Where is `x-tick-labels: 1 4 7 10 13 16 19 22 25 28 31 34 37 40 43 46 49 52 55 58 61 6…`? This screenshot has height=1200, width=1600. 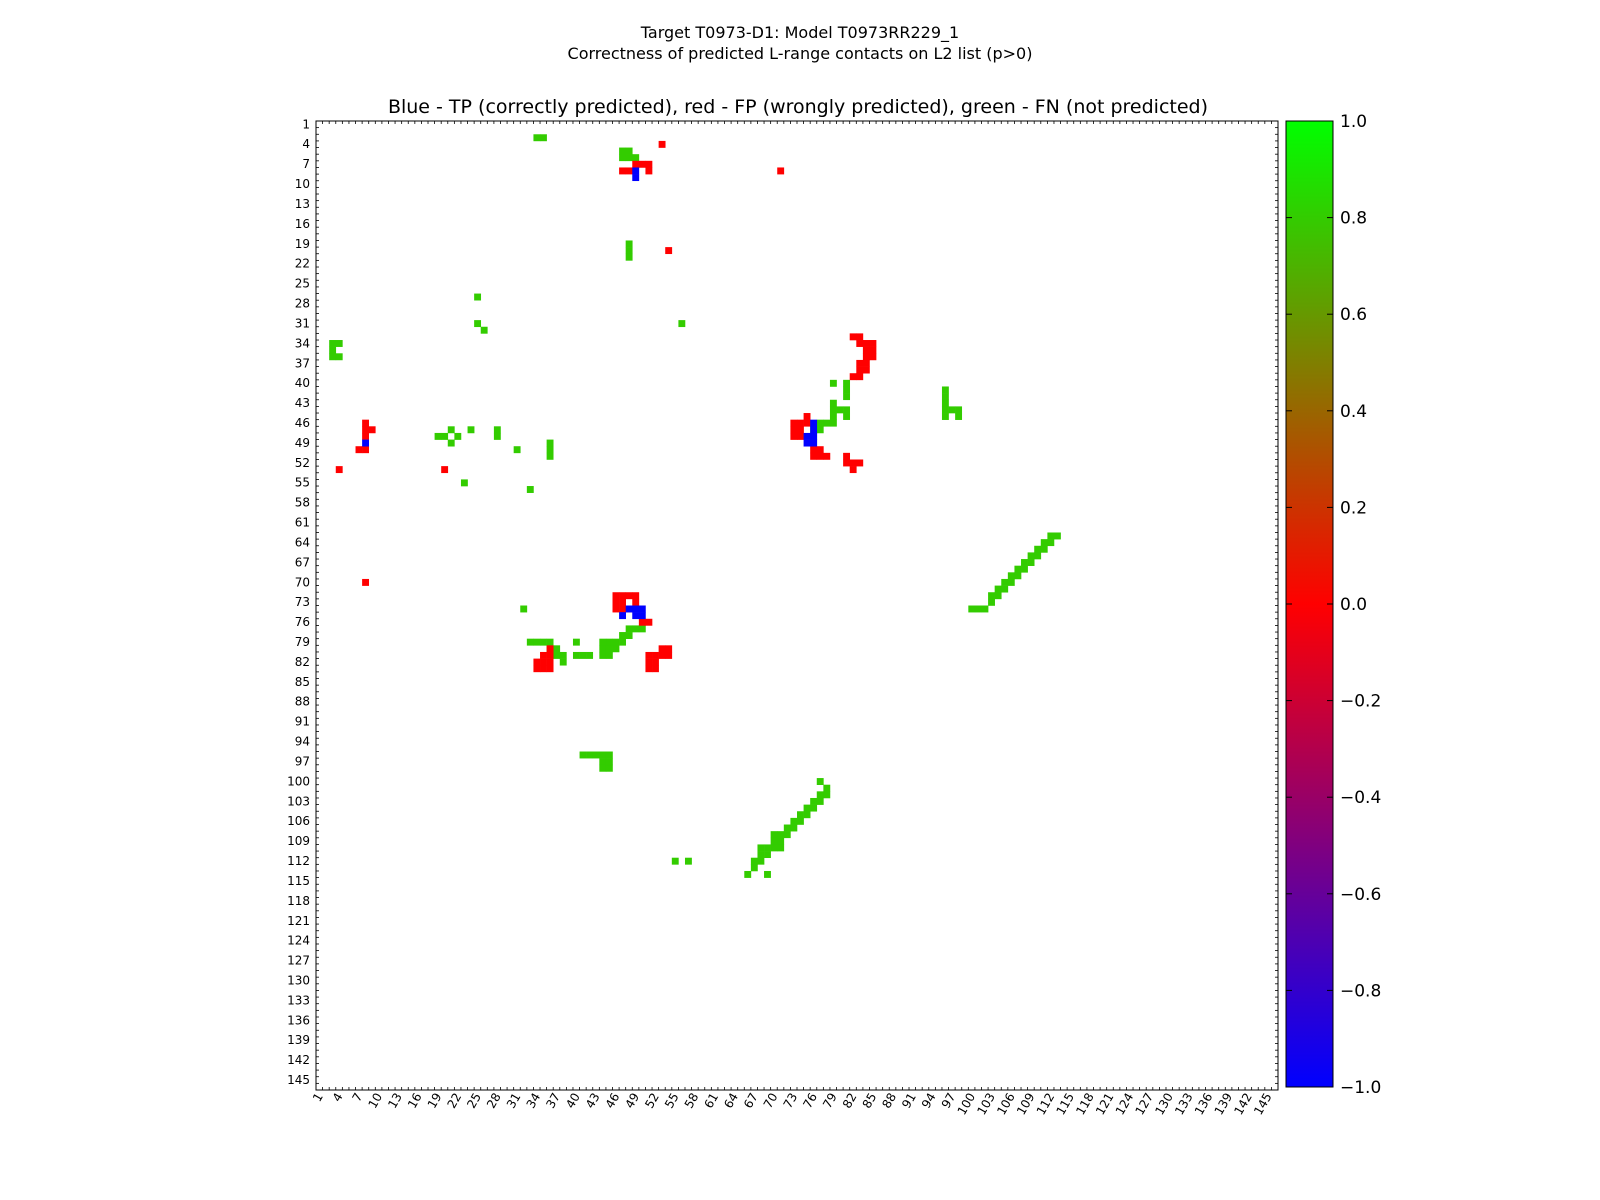 x-tick-labels: 1 4 7 10 13 16 19 22 25 28 31 34 37 40 43 46 49 52 55 58 61 6… is located at coordinates (792, 1104).